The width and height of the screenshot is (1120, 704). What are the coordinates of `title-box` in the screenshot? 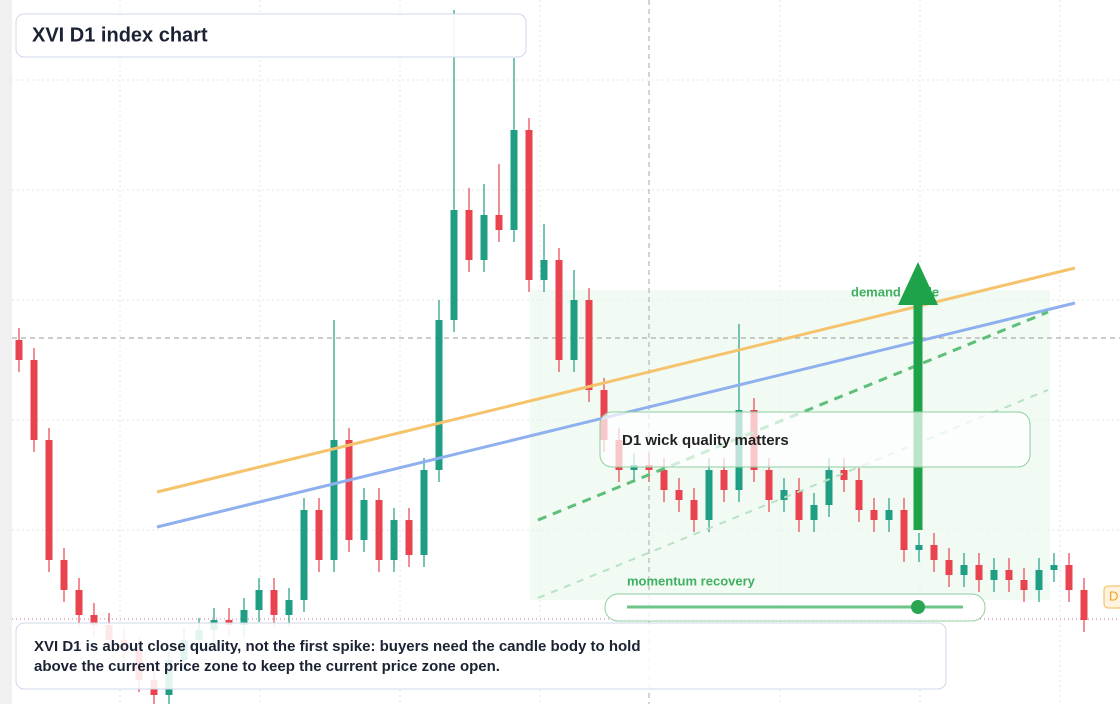 It's located at (271, 35).